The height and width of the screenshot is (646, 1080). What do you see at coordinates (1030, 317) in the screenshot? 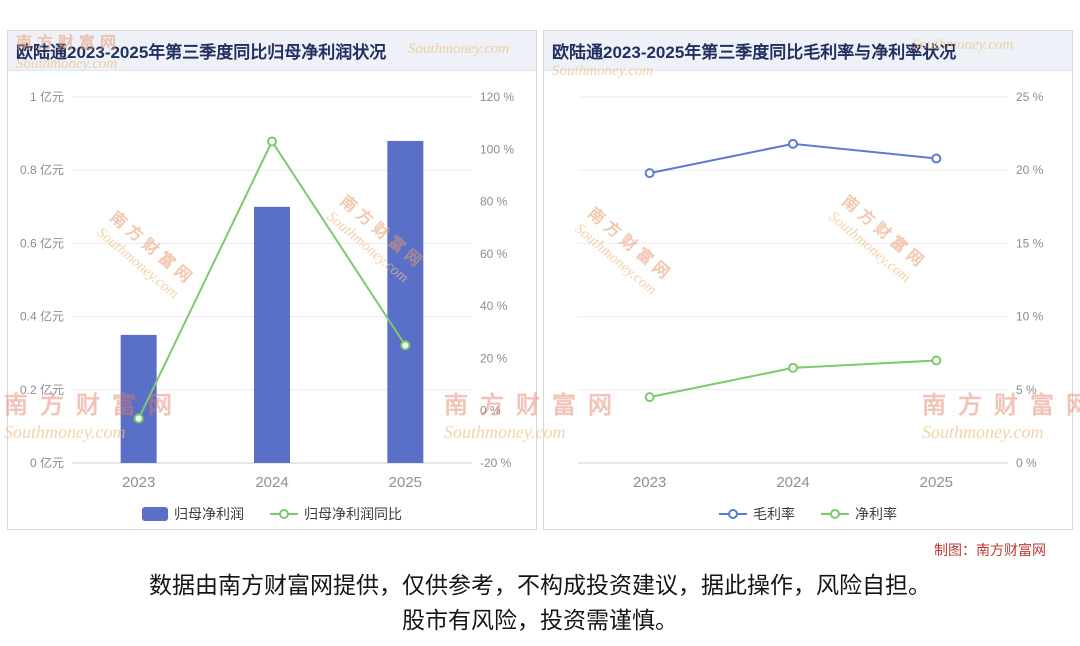
I see `svg-text: 10 %` at bounding box center [1030, 317].